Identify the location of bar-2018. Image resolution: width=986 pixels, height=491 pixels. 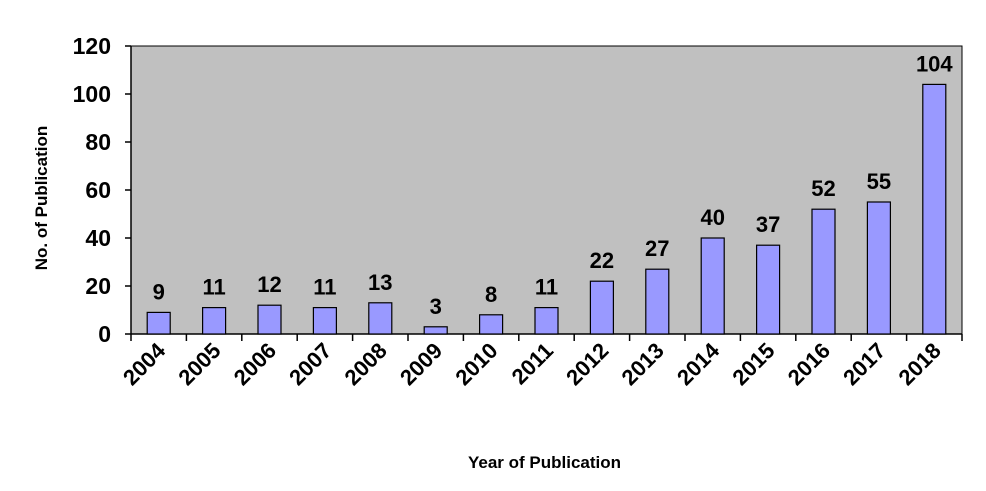
(934, 209).